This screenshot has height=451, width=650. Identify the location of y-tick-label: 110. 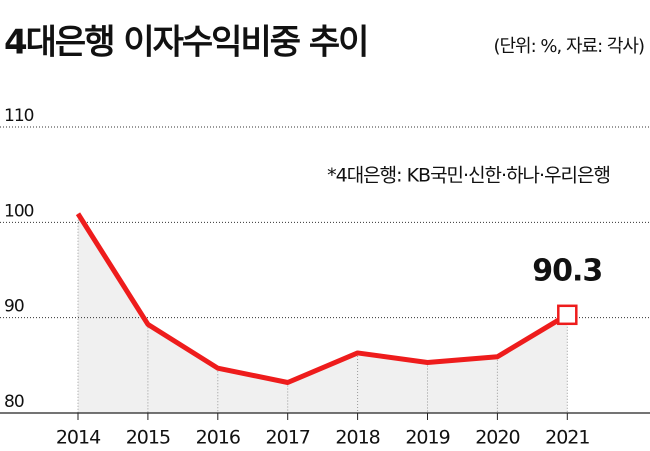
(19, 116).